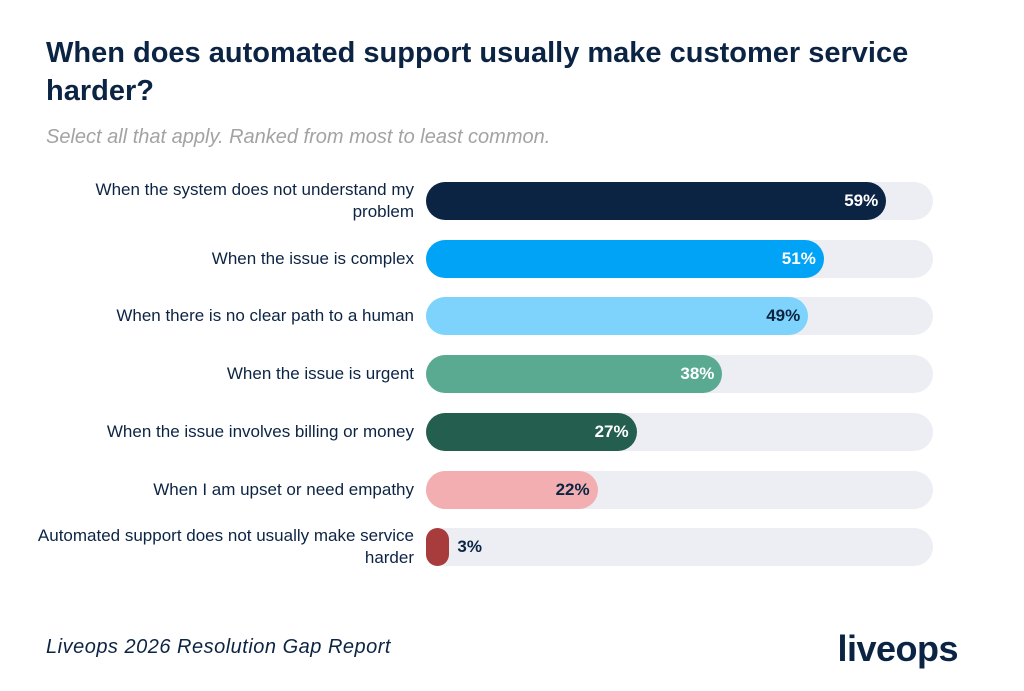 This screenshot has height=691, width=1024. What do you see at coordinates (783, 316) in the screenshot?
I see `value-label: 49%` at bounding box center [783, 316].